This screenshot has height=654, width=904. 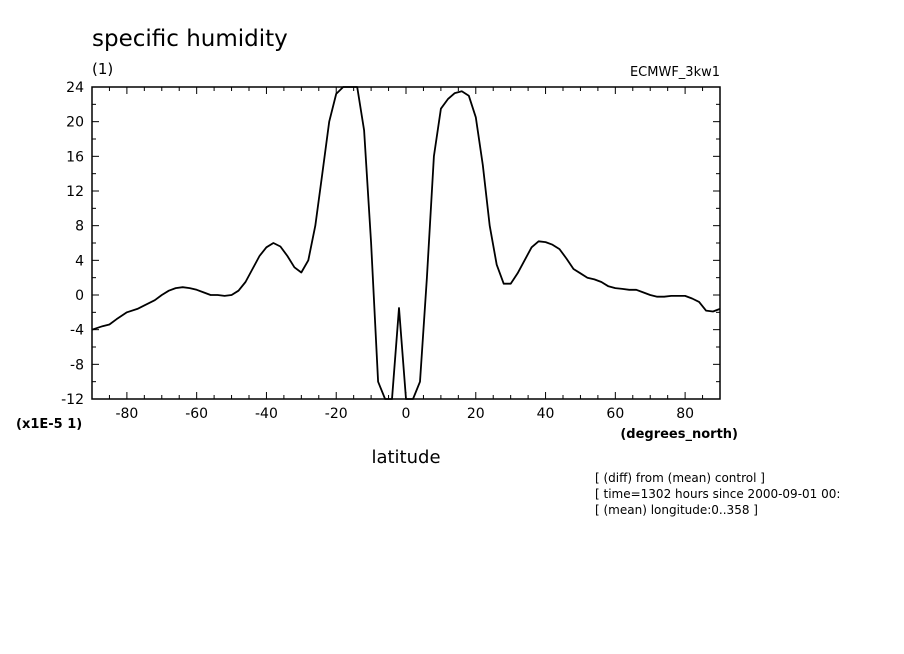 What do you see at coordinates (405, 457) in the screenshot?
I see `x-axis-label: latitude` at bounding box center [405, 457].